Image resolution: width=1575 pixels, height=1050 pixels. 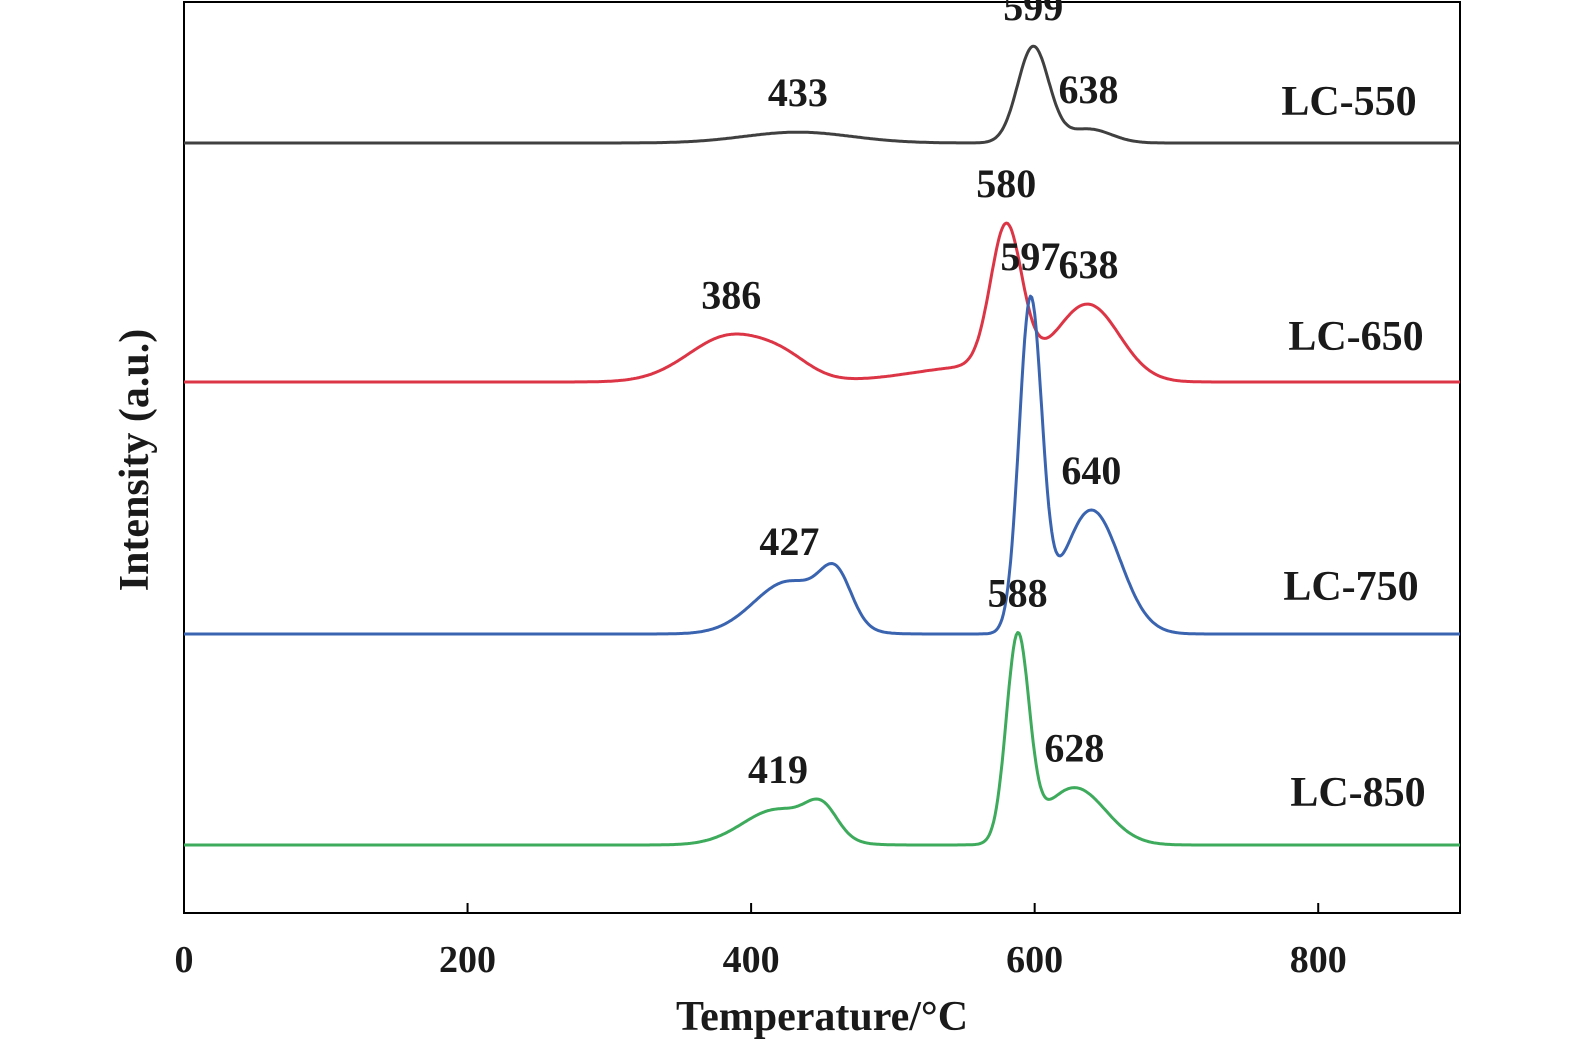 I want to click on peak-label-lc-750-640: 640, so click(x=1091, y=470).